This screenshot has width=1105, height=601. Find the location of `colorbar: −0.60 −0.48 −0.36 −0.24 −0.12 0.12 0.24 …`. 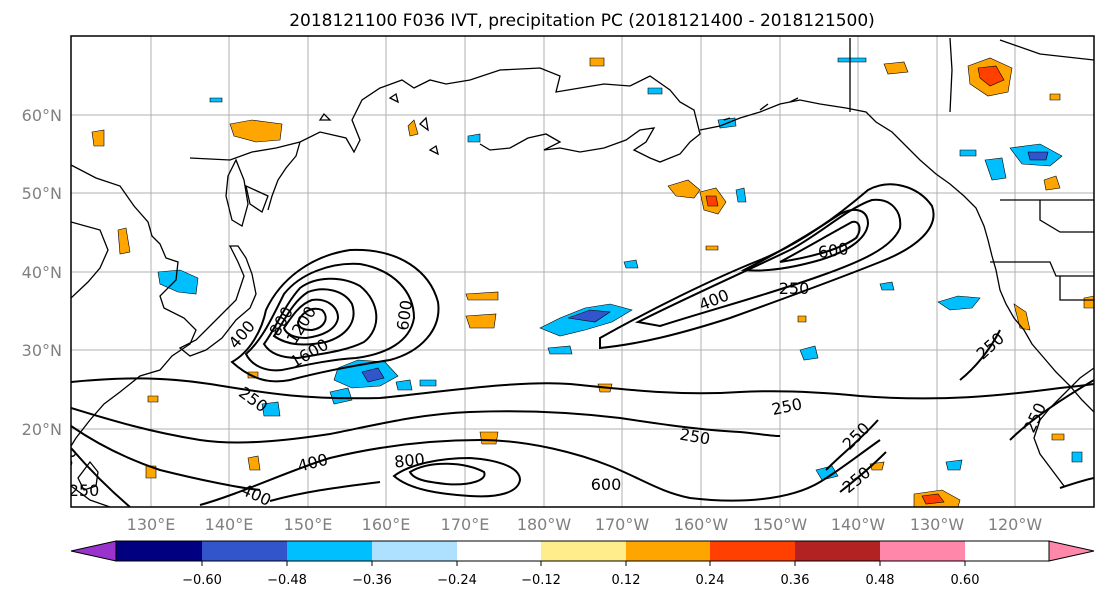

colorbar: −0.60 −0.48 −0.36 −0.24 −0.12 0.12 0.24 … is located at coordinates (582, 564).